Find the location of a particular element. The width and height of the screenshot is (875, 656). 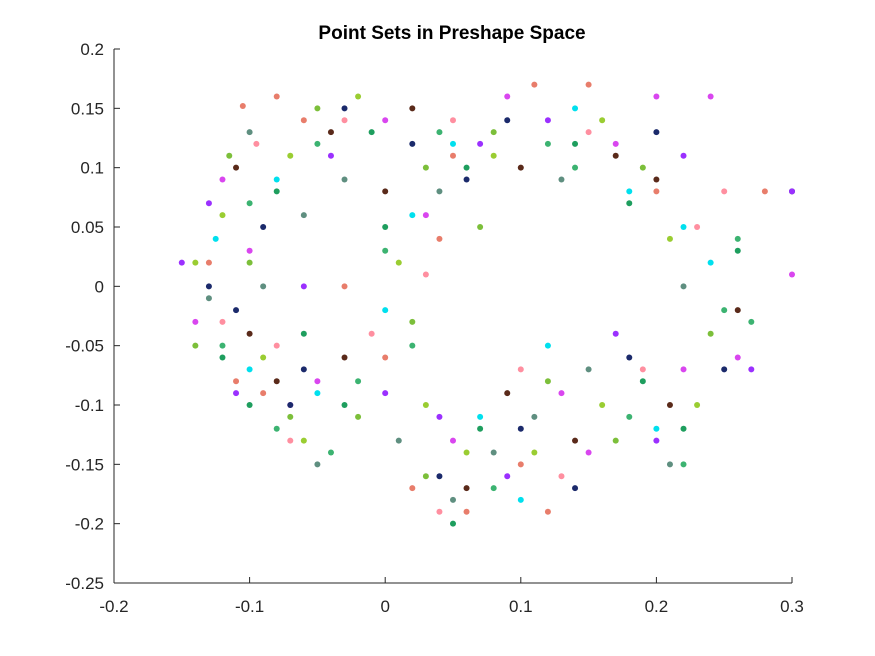

y-tick-label: -0.1 is located at coordinates (89, 405).